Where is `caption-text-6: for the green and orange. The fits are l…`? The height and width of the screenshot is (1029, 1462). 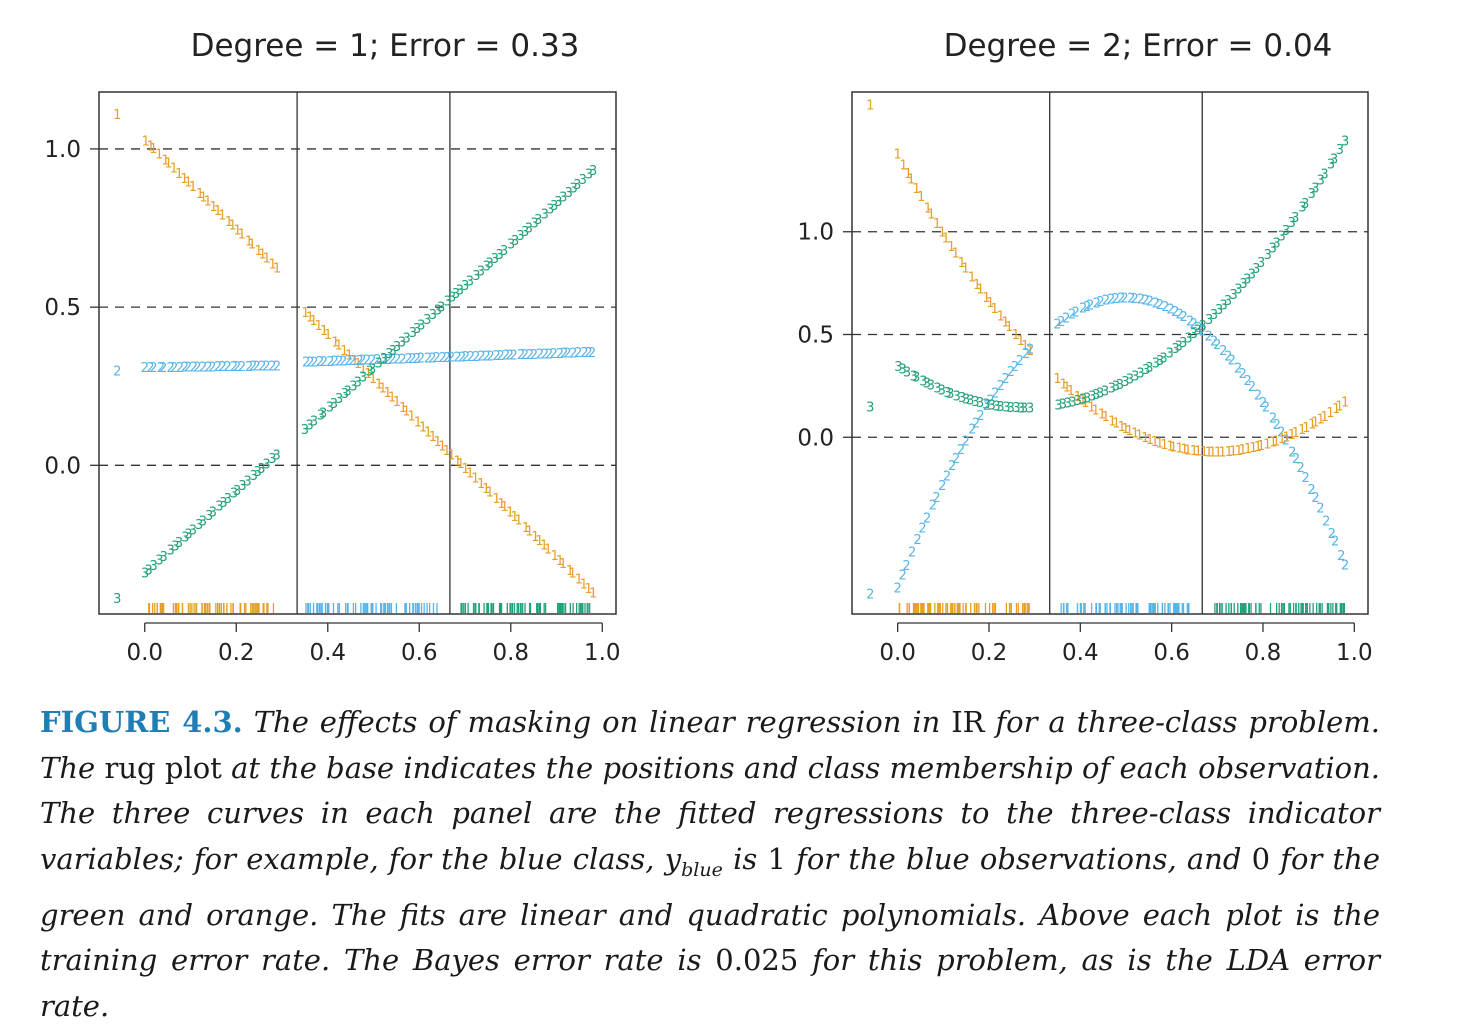
caption-text-6: for the green and orange. The fits are l… is located at coordinates (710, 909).